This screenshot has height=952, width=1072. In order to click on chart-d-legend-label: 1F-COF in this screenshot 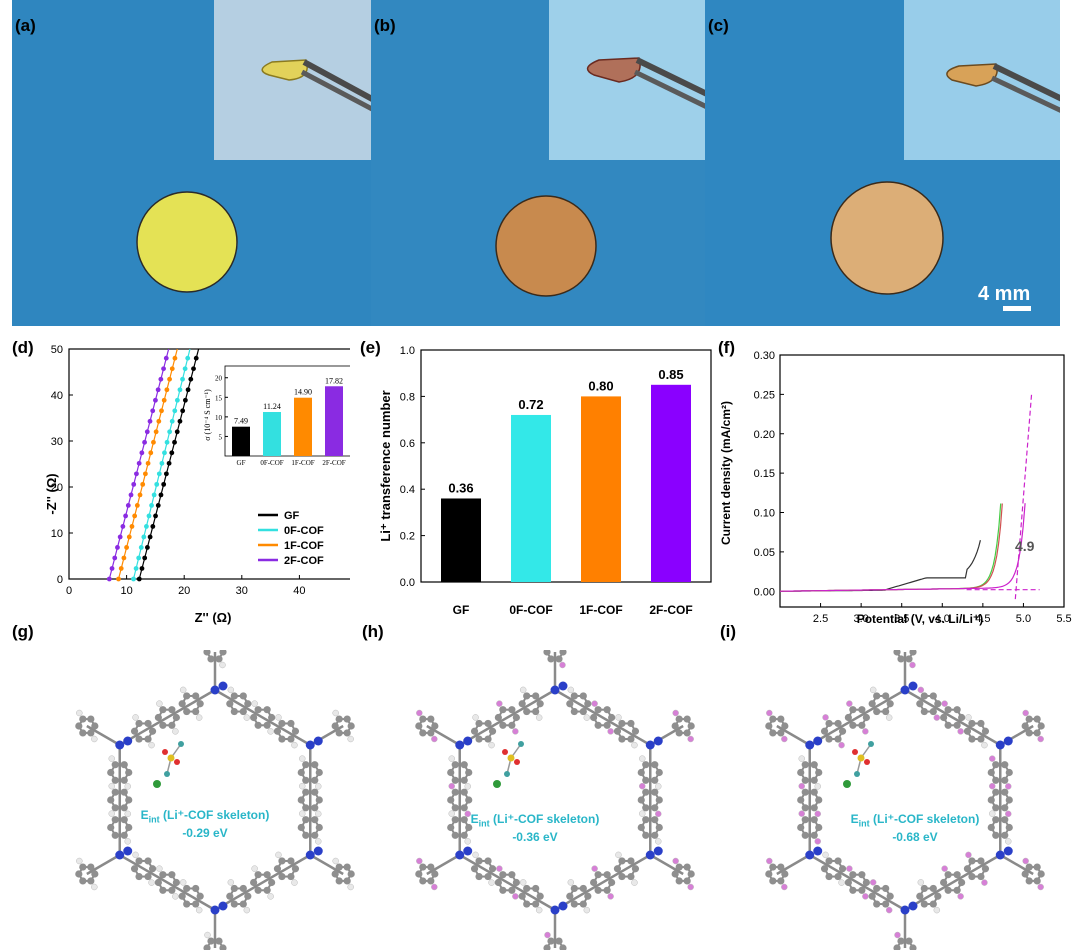, I will do `click(304, 546)`.